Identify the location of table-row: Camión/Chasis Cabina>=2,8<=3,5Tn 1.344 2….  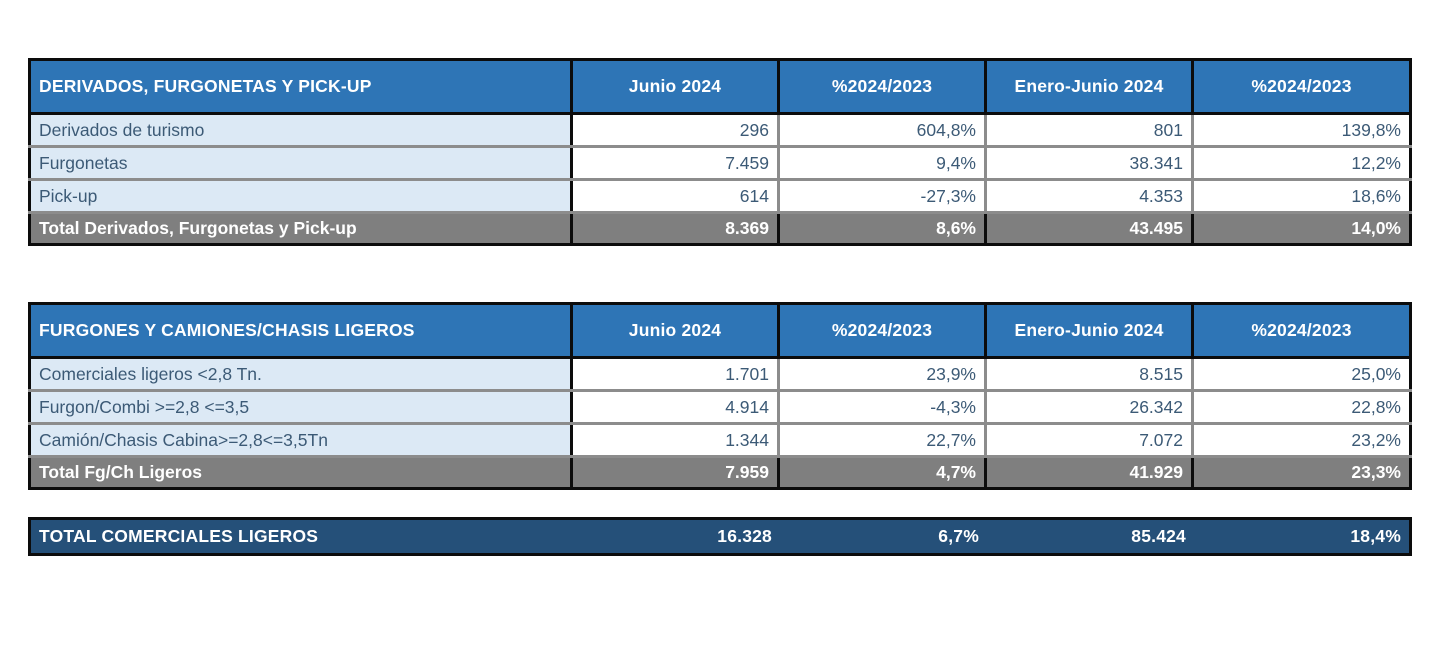
(720, 440).